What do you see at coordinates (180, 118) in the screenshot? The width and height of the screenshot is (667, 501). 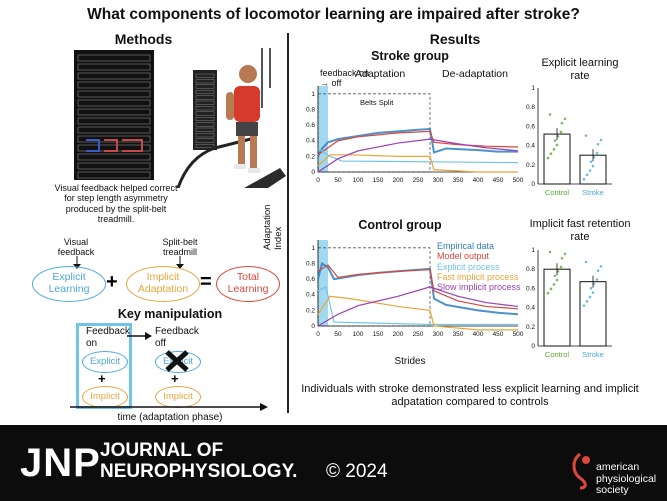 I see `treadmill-illustration` at bounding box center [180, 118].